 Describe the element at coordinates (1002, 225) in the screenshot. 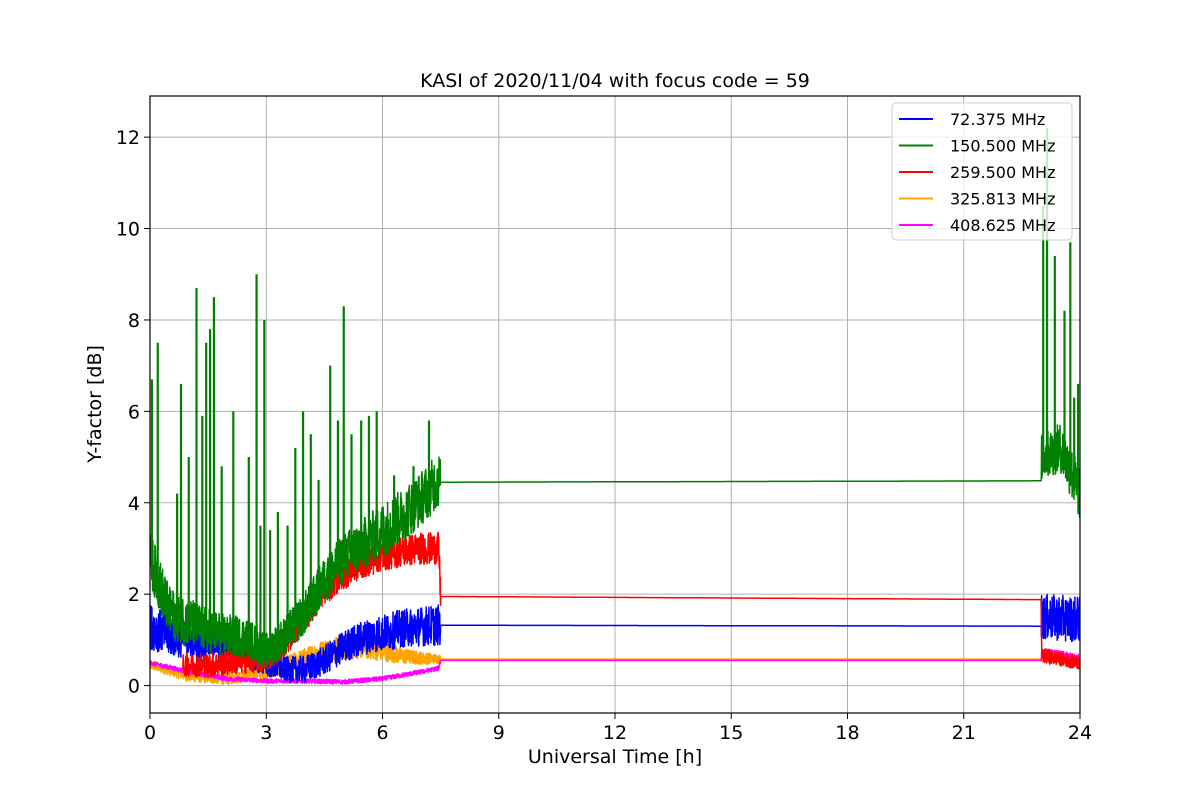

I see `legend-entry-label: 408.625 MHz` at that location.